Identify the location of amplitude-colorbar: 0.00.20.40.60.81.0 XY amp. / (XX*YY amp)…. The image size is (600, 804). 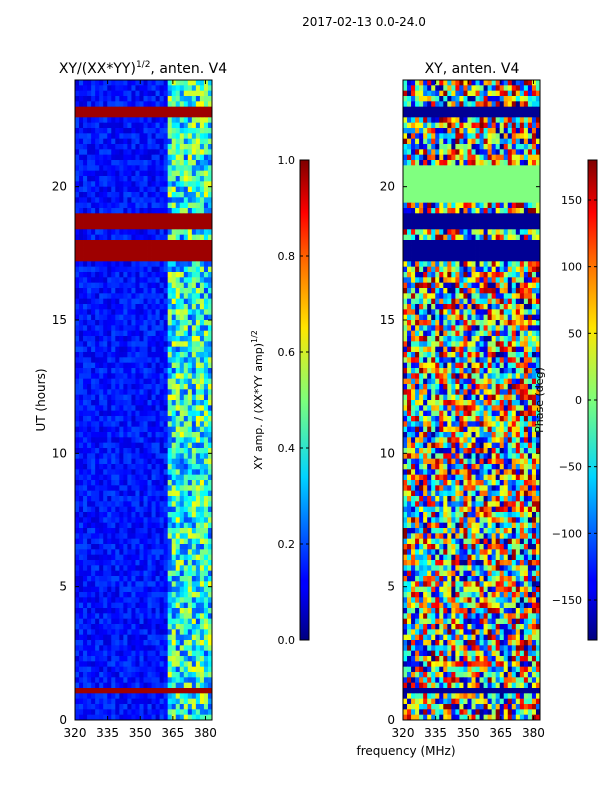
(279, 400).